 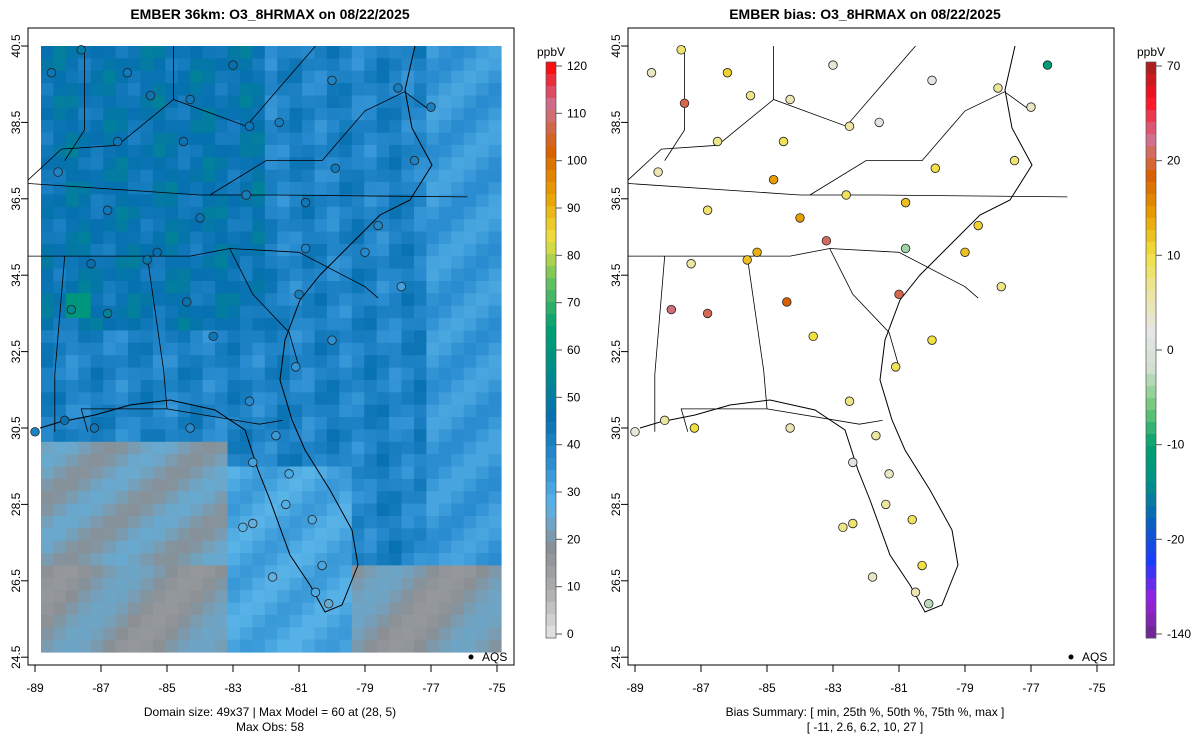 I want to click on x-tick-label: -87, so click(x=101, y=688).